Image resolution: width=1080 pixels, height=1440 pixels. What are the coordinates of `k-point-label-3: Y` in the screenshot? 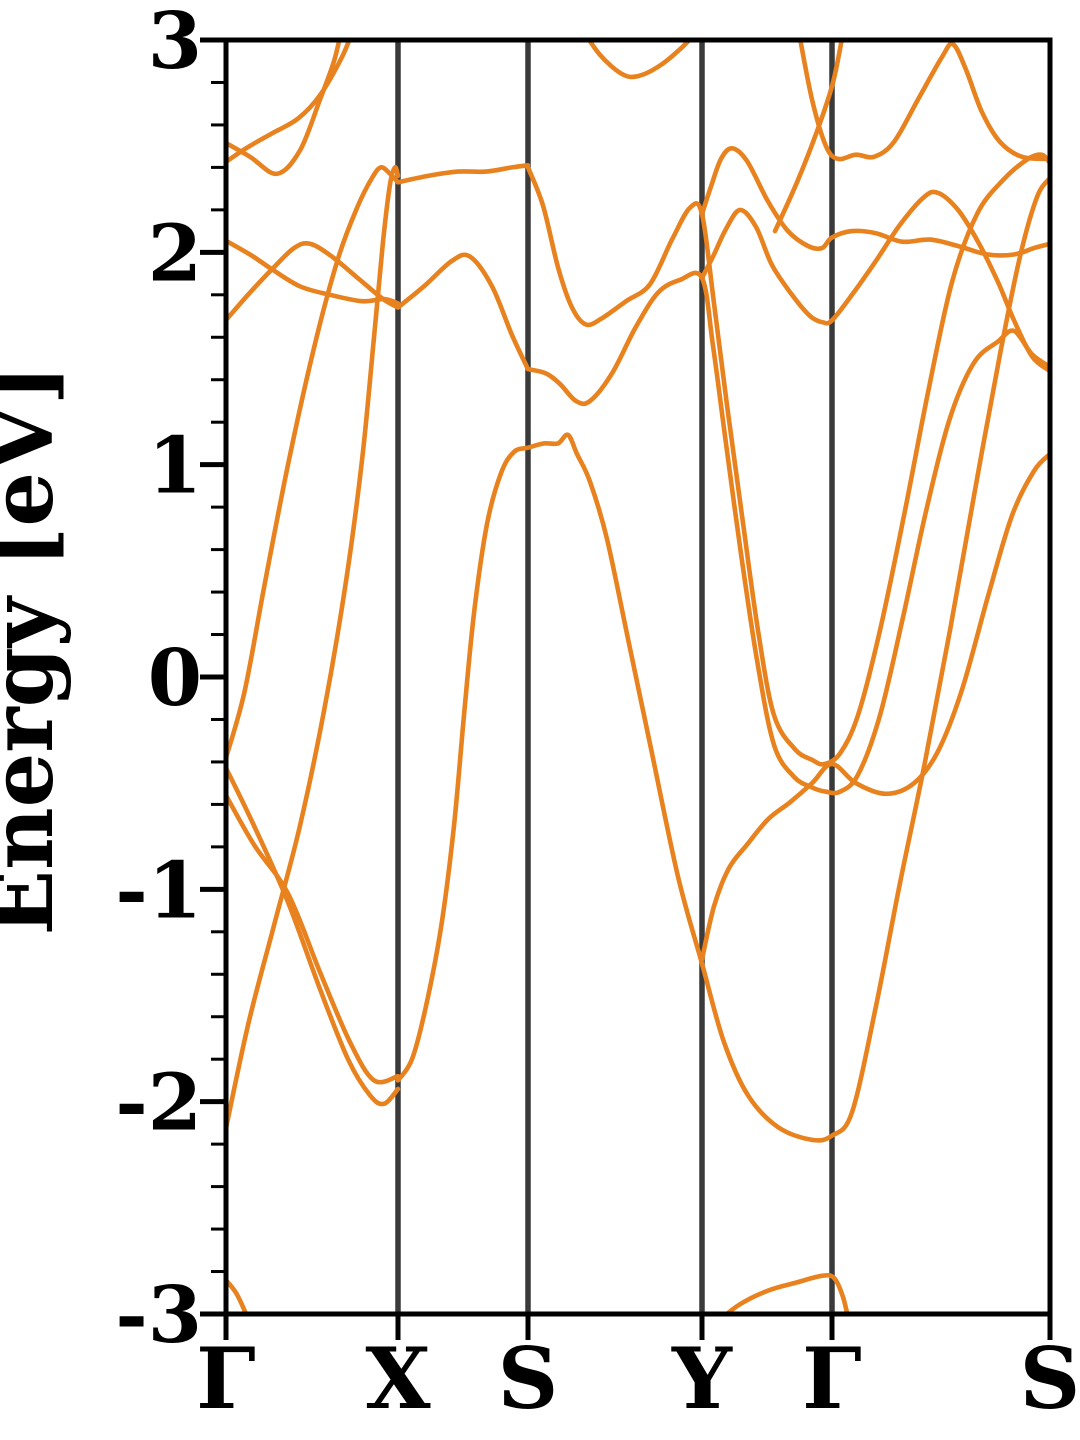 It's located at (702, 1378).